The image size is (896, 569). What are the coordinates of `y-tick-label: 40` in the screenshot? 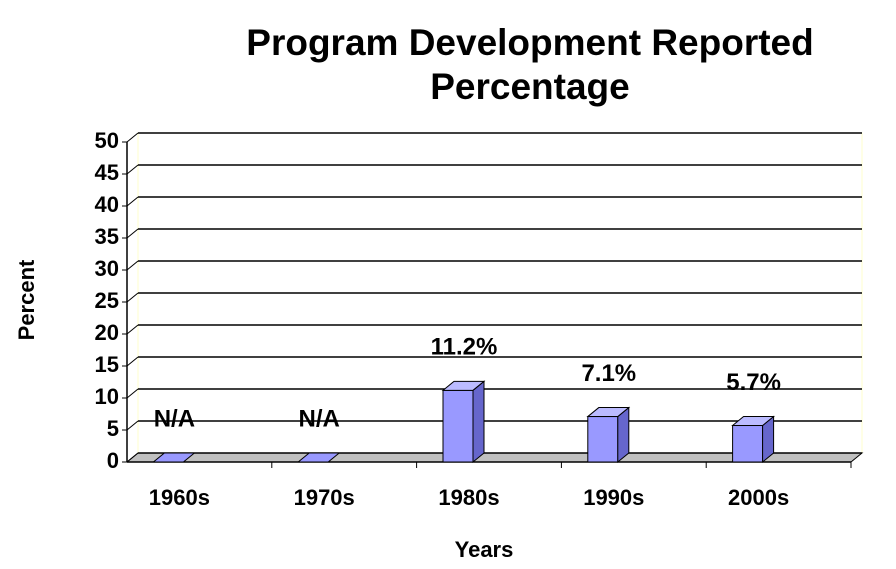 It's located at (107, 204).